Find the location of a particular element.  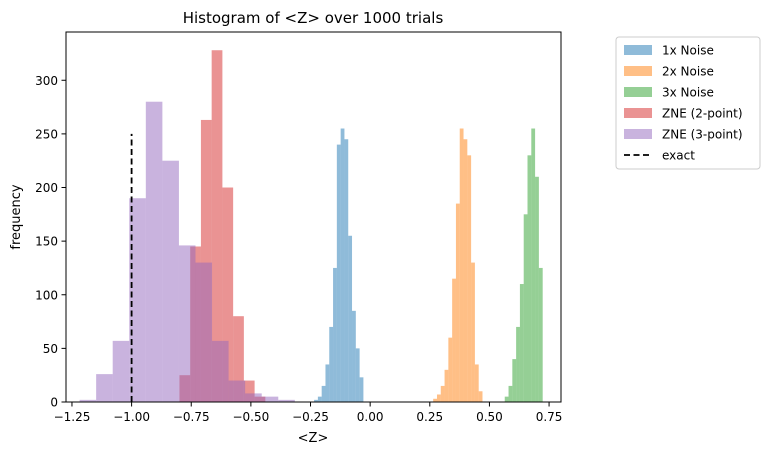

chart-title: Histogram of <Z> over 1000 trials is located at coordinates (313, 18).